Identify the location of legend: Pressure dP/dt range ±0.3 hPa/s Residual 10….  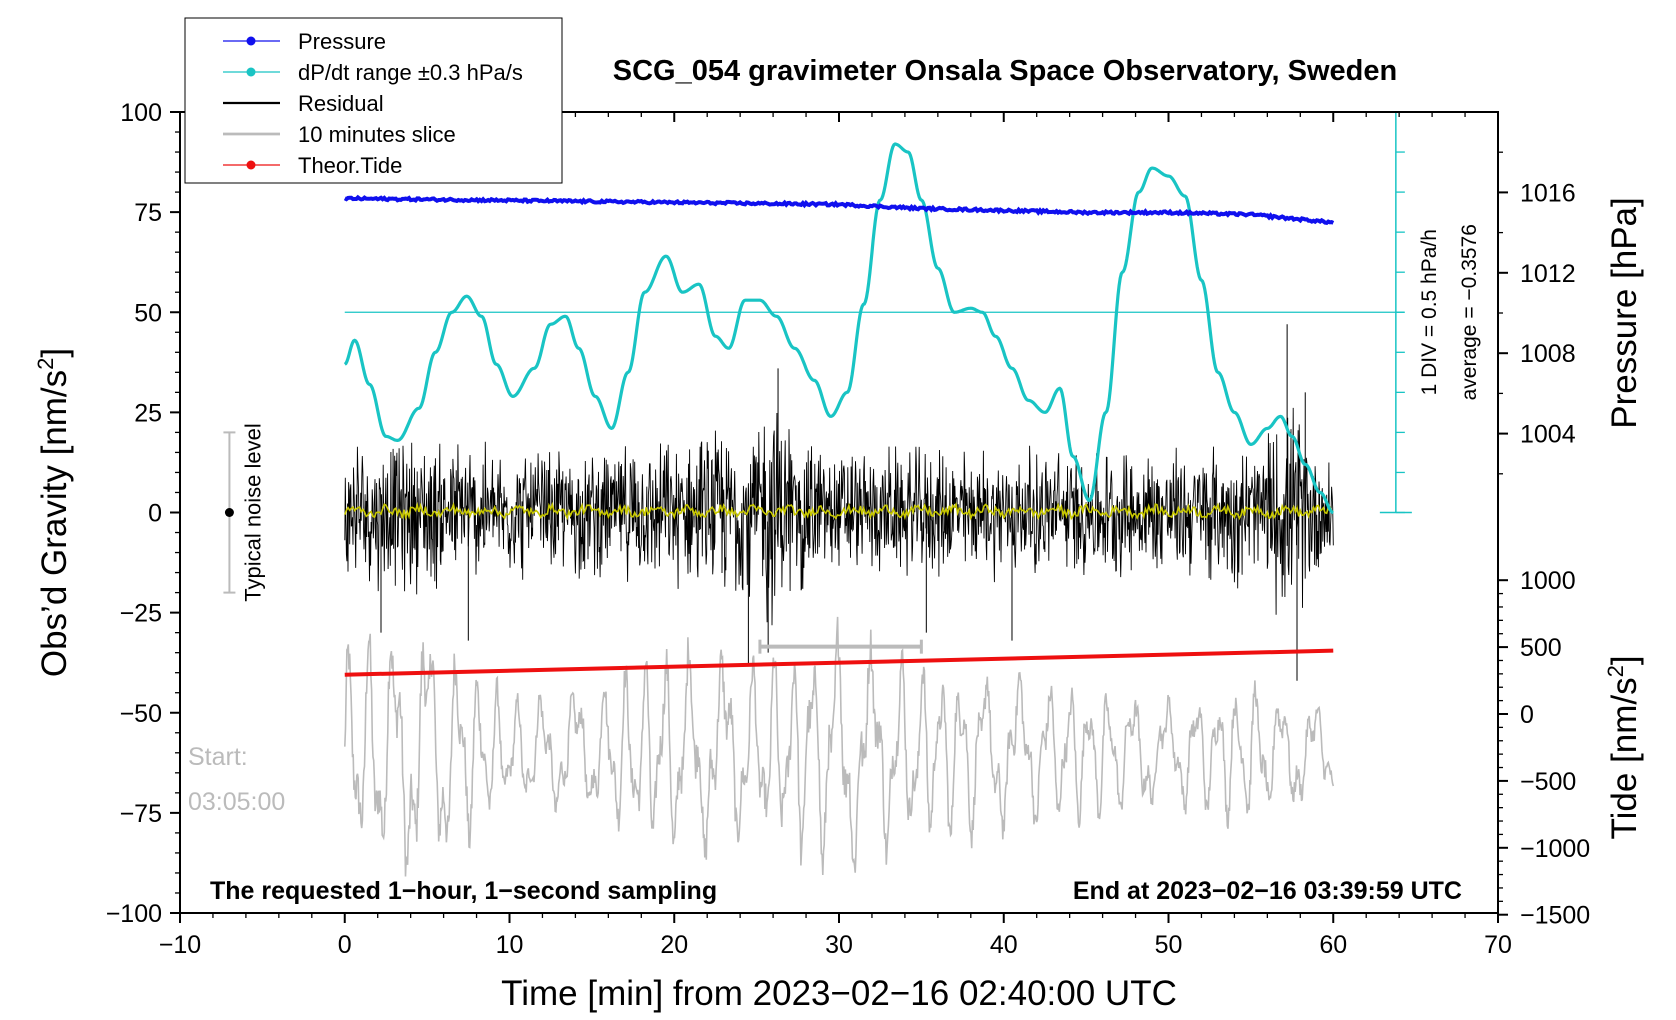
(373, 100).